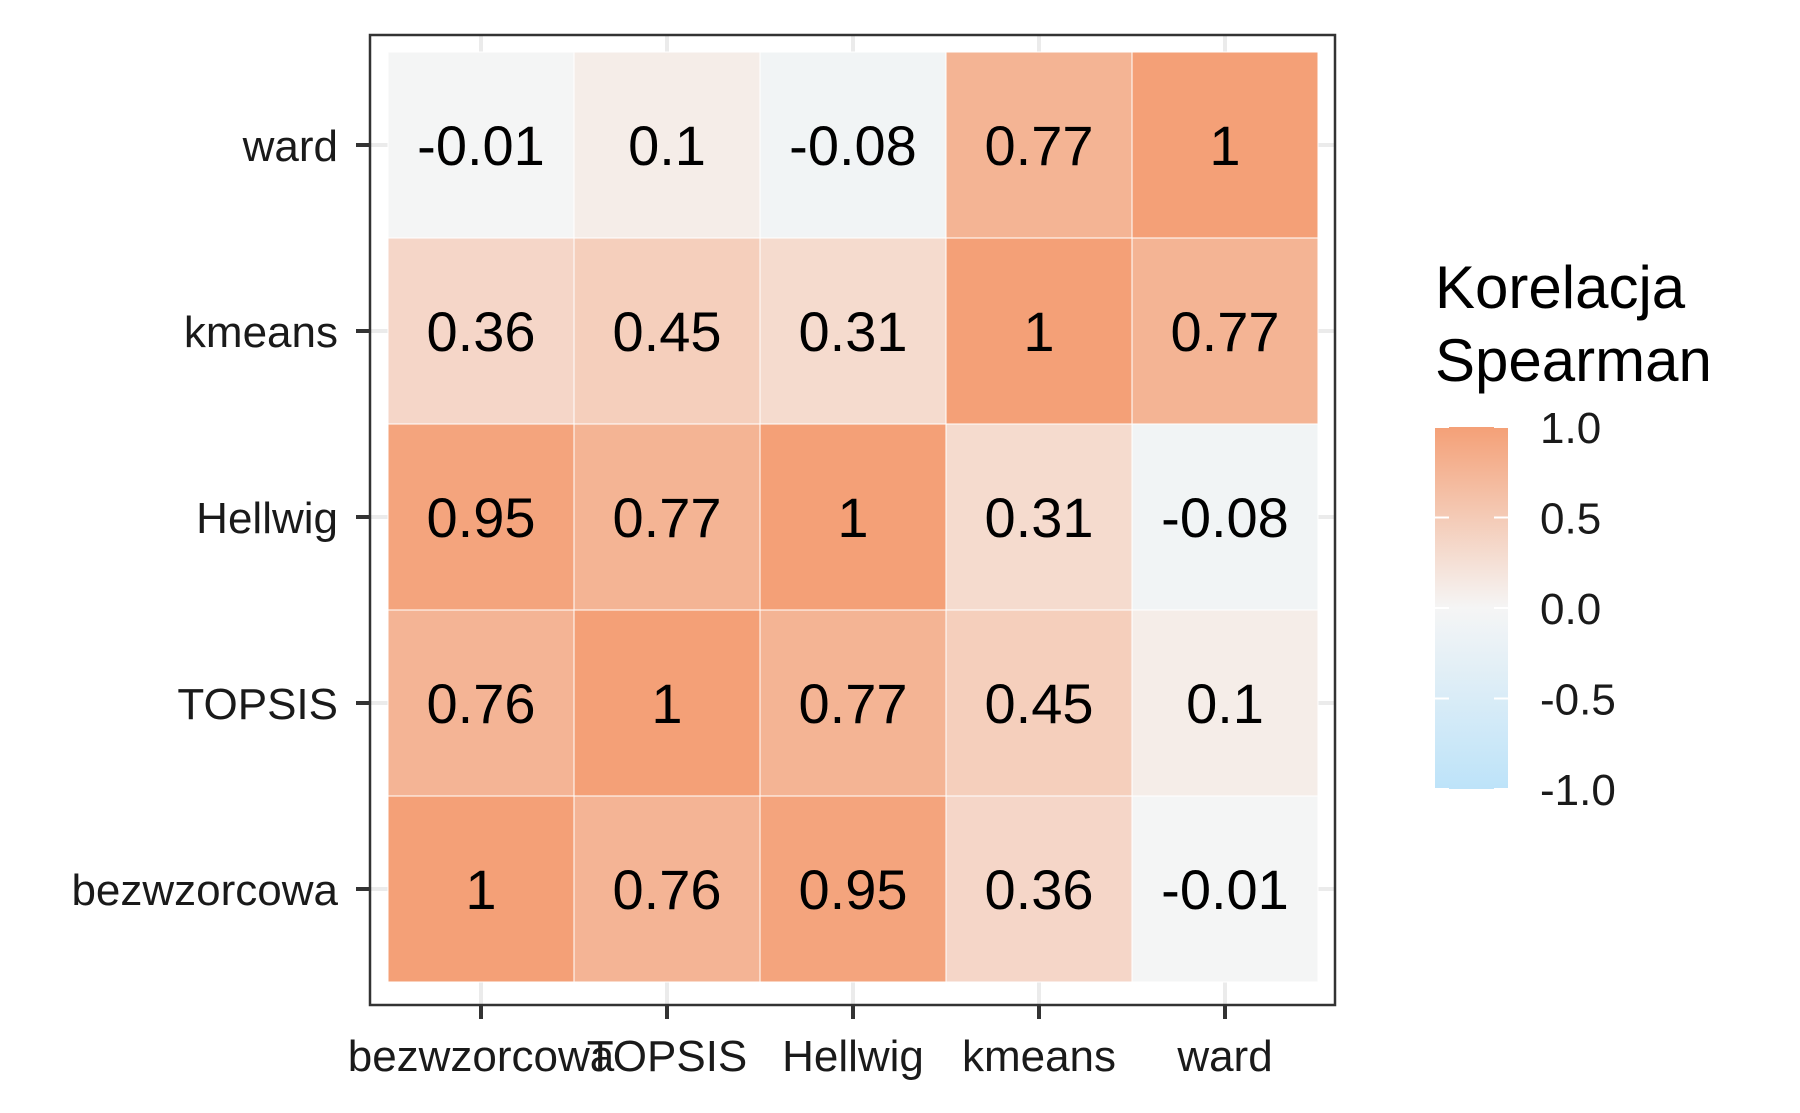  What do you see at coordinates (1525, 609) in the screenshot?
I see `legend-ticks: 1.0 0.5 0.0 -0.5 -1.0` at bounding box center [1525, 609].